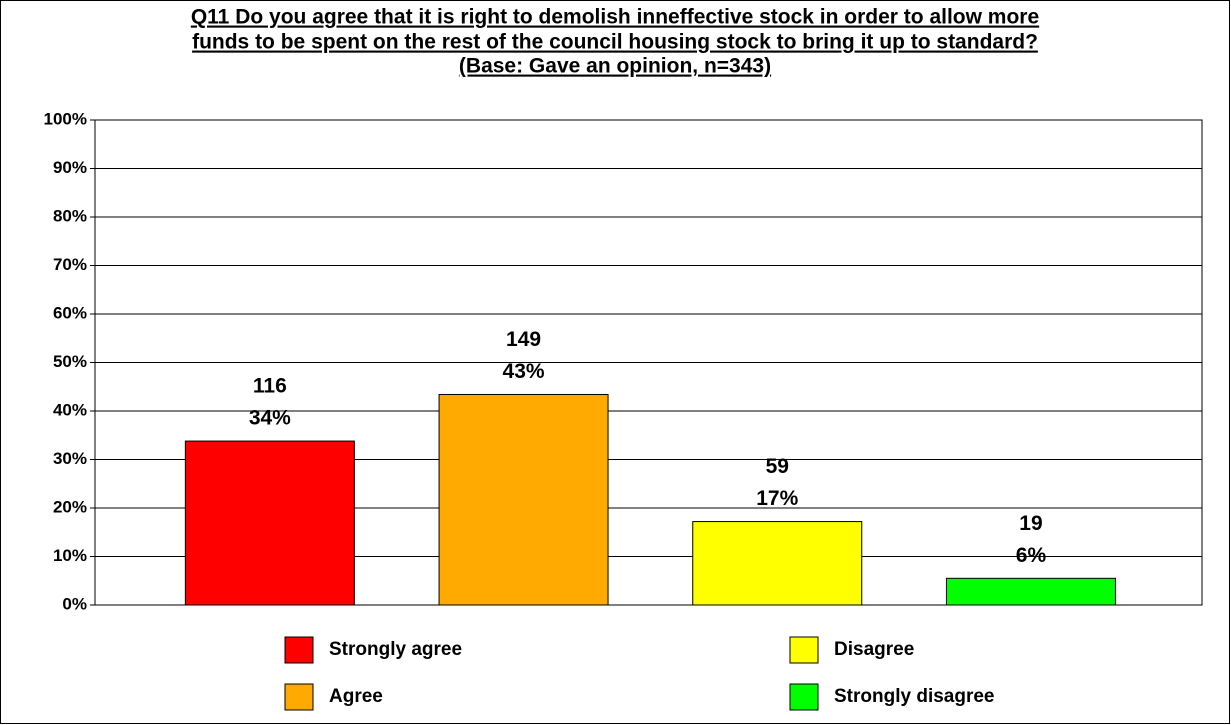 This screenshot has height=725, width=1231. Describe the element at coordinates (70, 458) in the screenshot. I see `y-tick-label: 30%` at that location.